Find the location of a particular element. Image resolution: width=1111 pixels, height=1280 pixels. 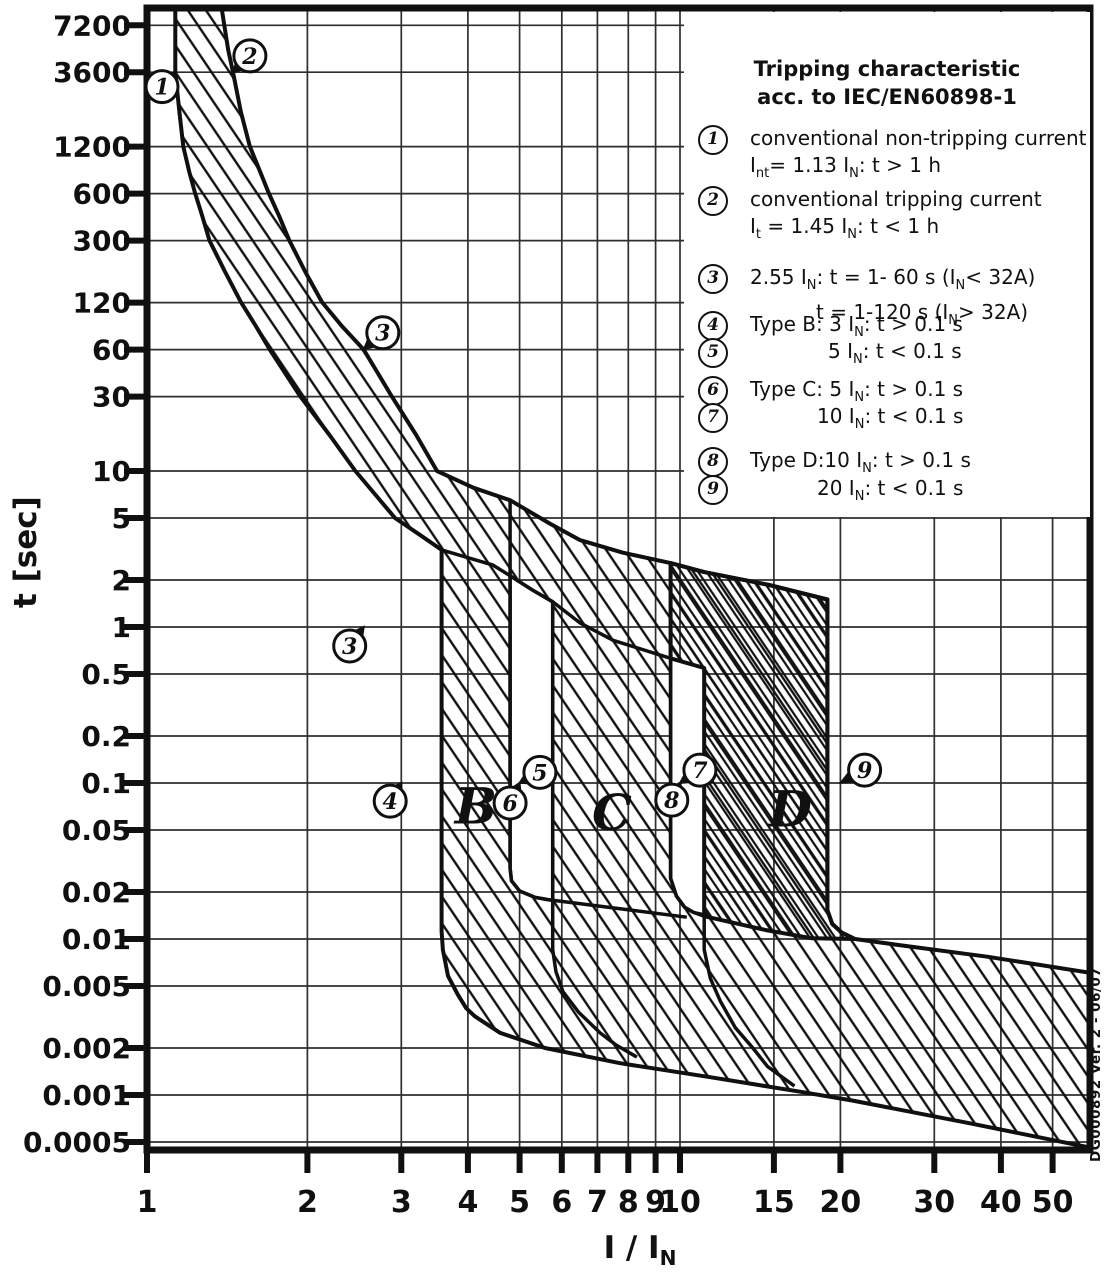

svg-text: 0.05 is located at coordinates (96, 830).